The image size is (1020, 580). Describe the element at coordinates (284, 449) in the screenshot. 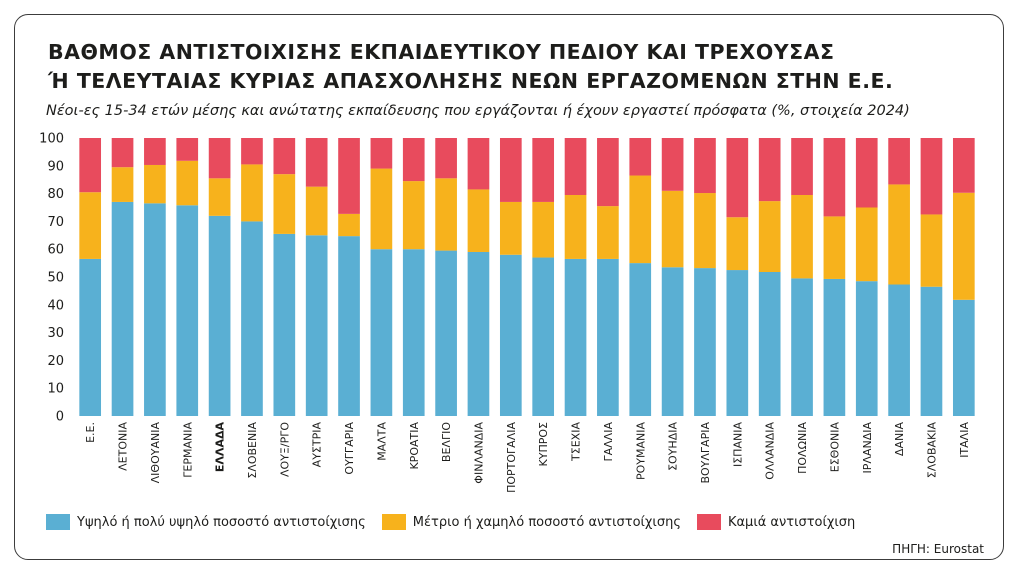

I see `x-tick-label: ΛΟΥΞ/ΡΓΟ` at that location.